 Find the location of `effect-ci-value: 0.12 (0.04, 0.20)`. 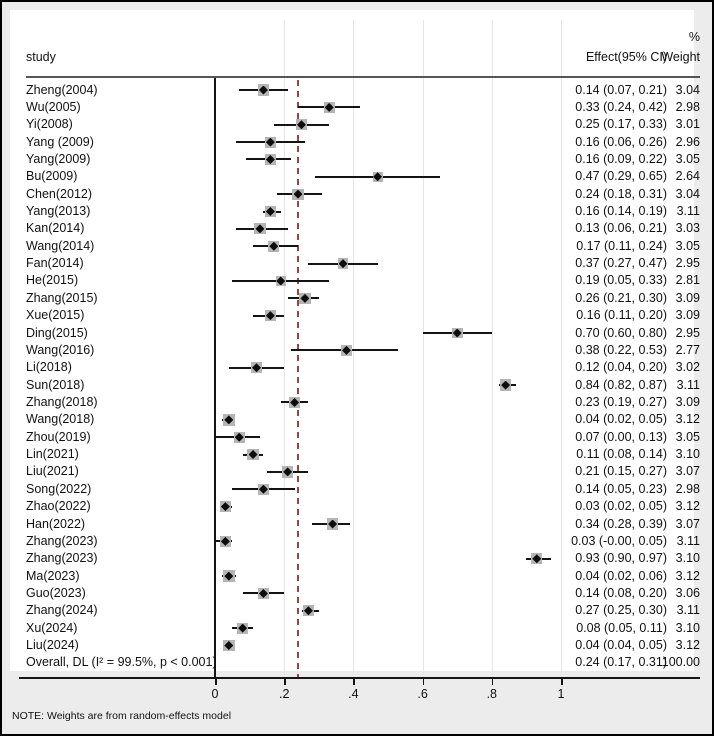

effect-ci-value: 0.12 (0.04, 0.20) is located at coordinates (621, 367).